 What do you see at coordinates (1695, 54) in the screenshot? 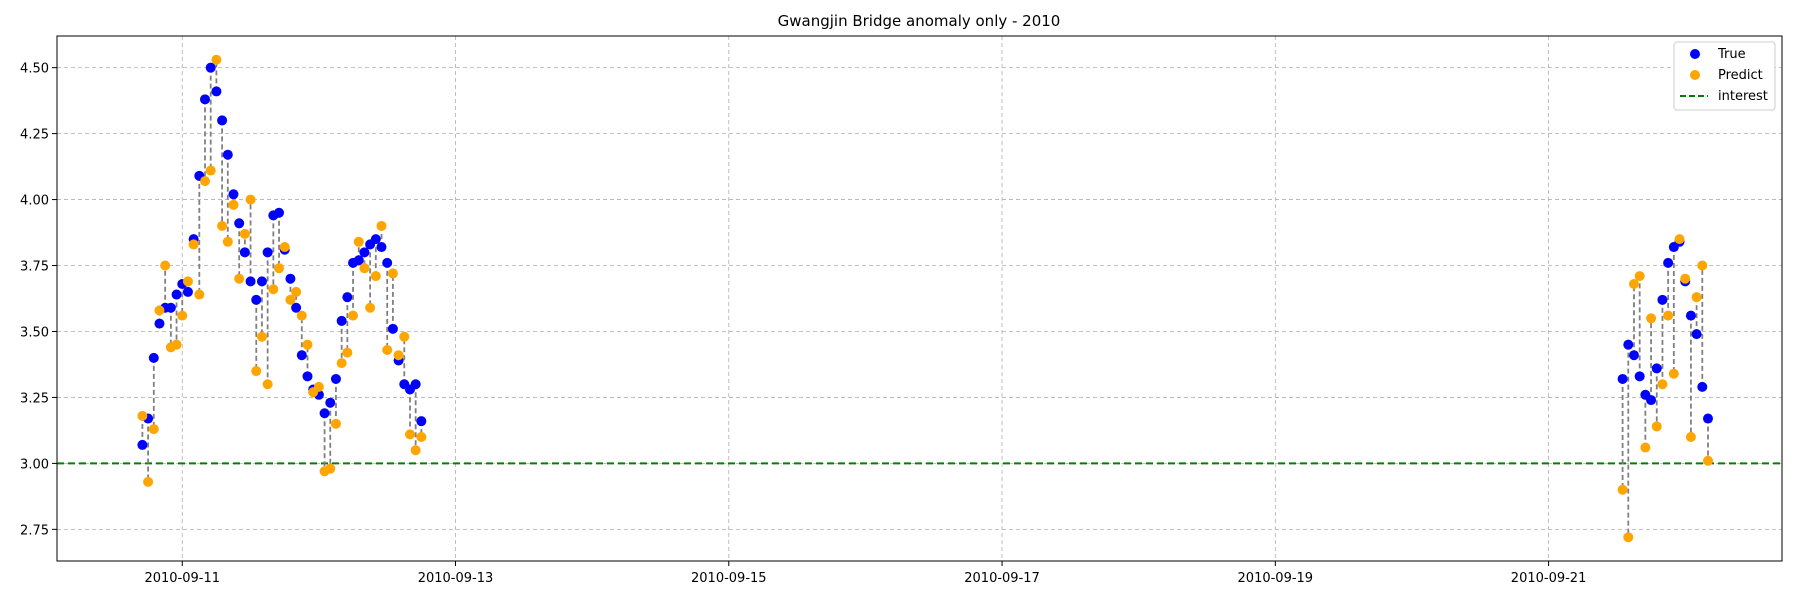
I see `legend-marker-true` at bounding box center [1695, 54].